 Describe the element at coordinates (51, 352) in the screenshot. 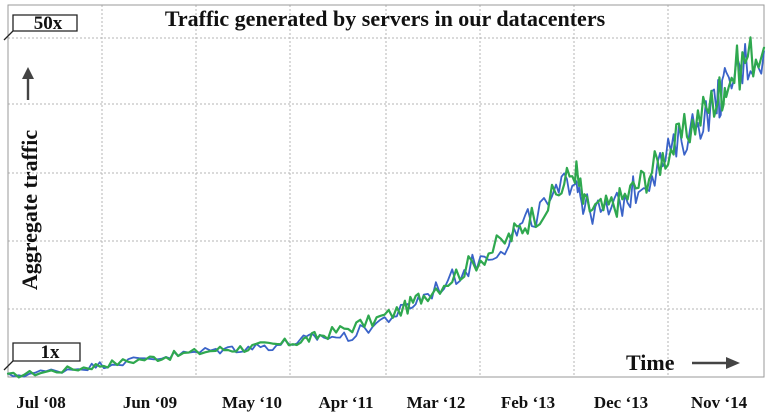

I see `y-marker-bottom-label: 1x` at that location.